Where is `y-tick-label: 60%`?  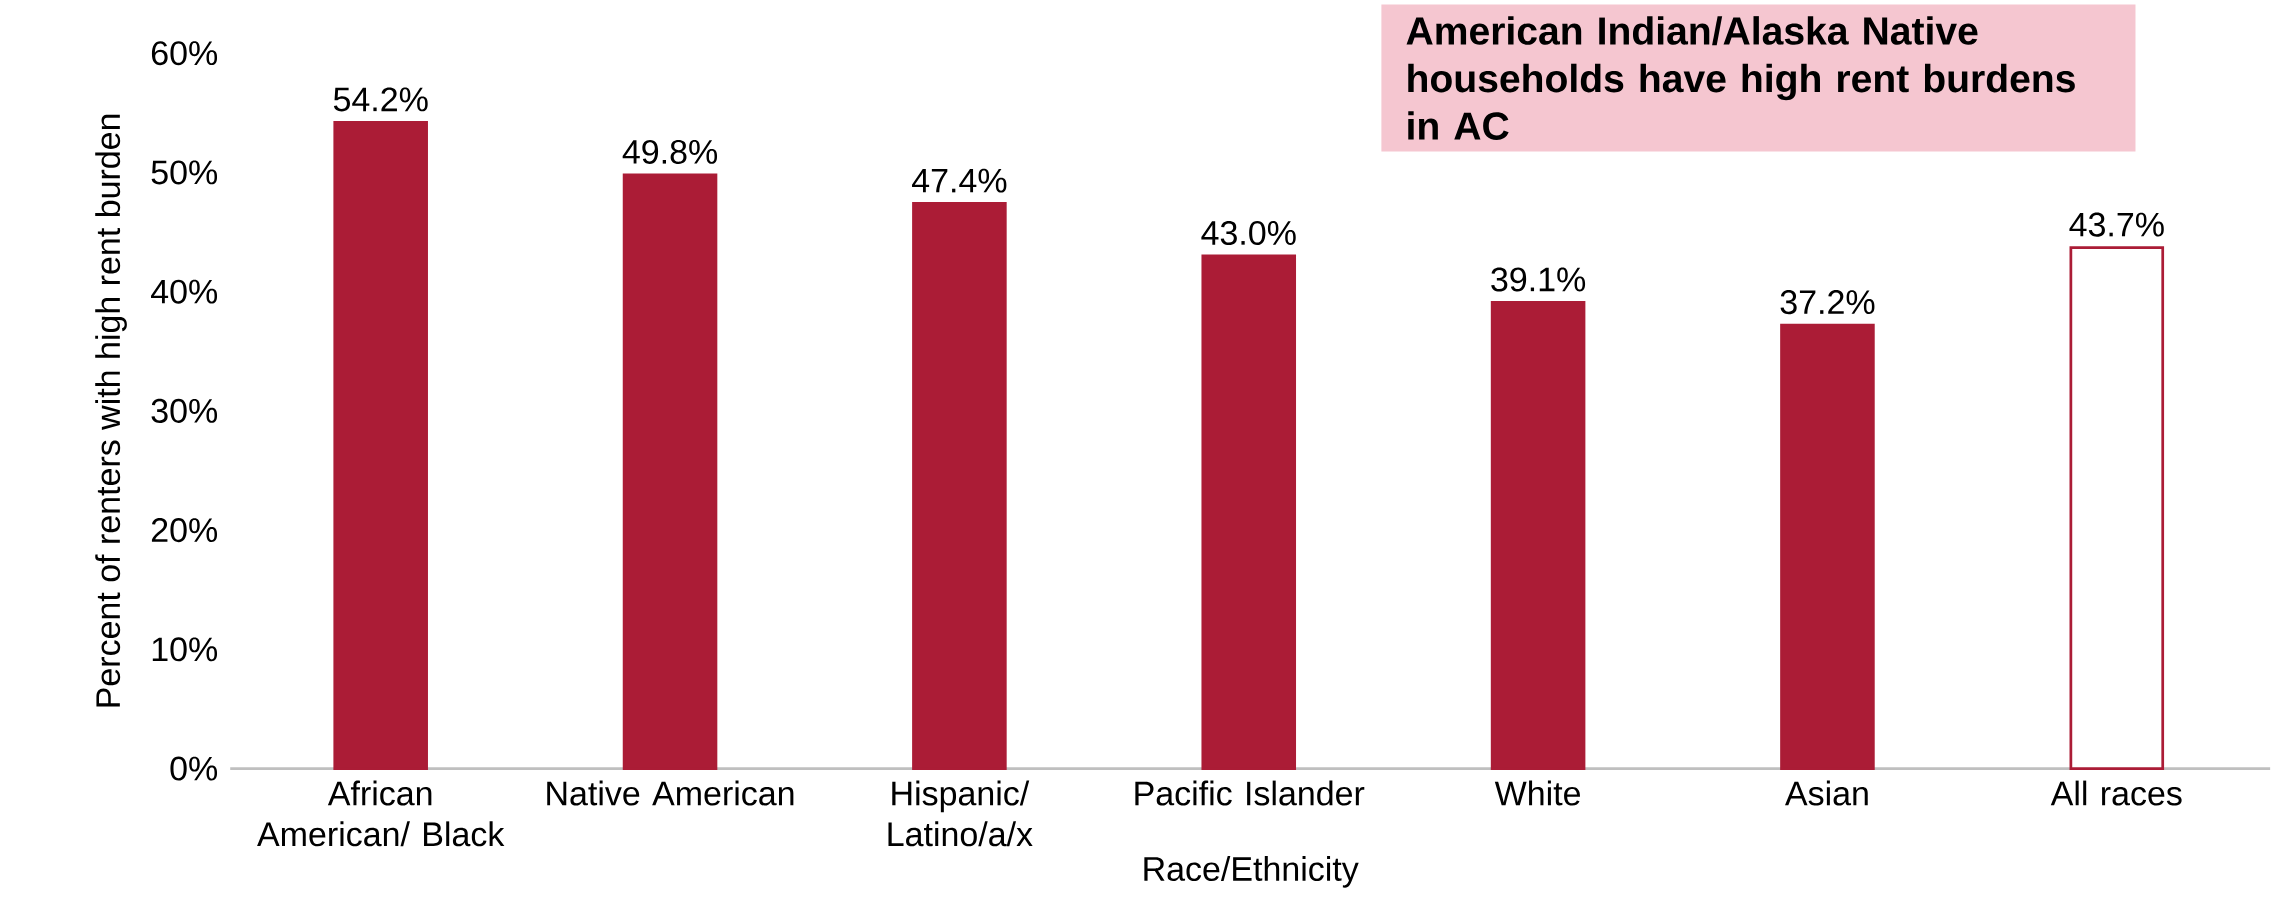
y-tick-label: 60% is located at coordinates (184, 53).